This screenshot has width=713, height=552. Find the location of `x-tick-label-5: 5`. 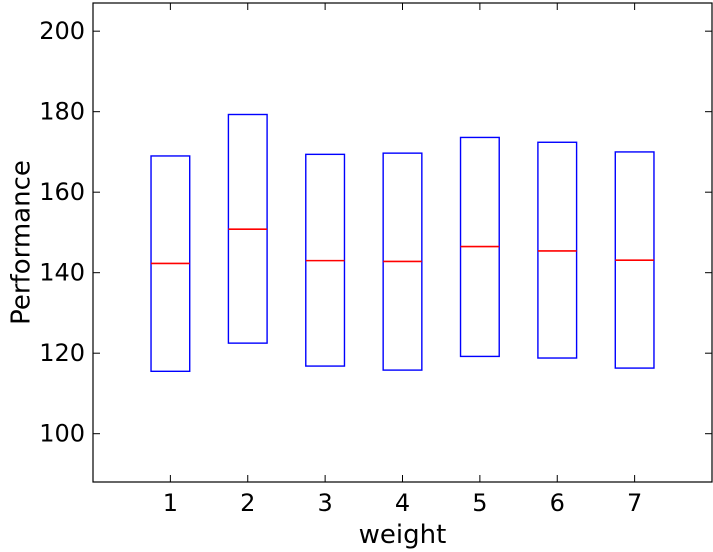

x-tick-label-5: 5 is located at coordinates (479, 503).